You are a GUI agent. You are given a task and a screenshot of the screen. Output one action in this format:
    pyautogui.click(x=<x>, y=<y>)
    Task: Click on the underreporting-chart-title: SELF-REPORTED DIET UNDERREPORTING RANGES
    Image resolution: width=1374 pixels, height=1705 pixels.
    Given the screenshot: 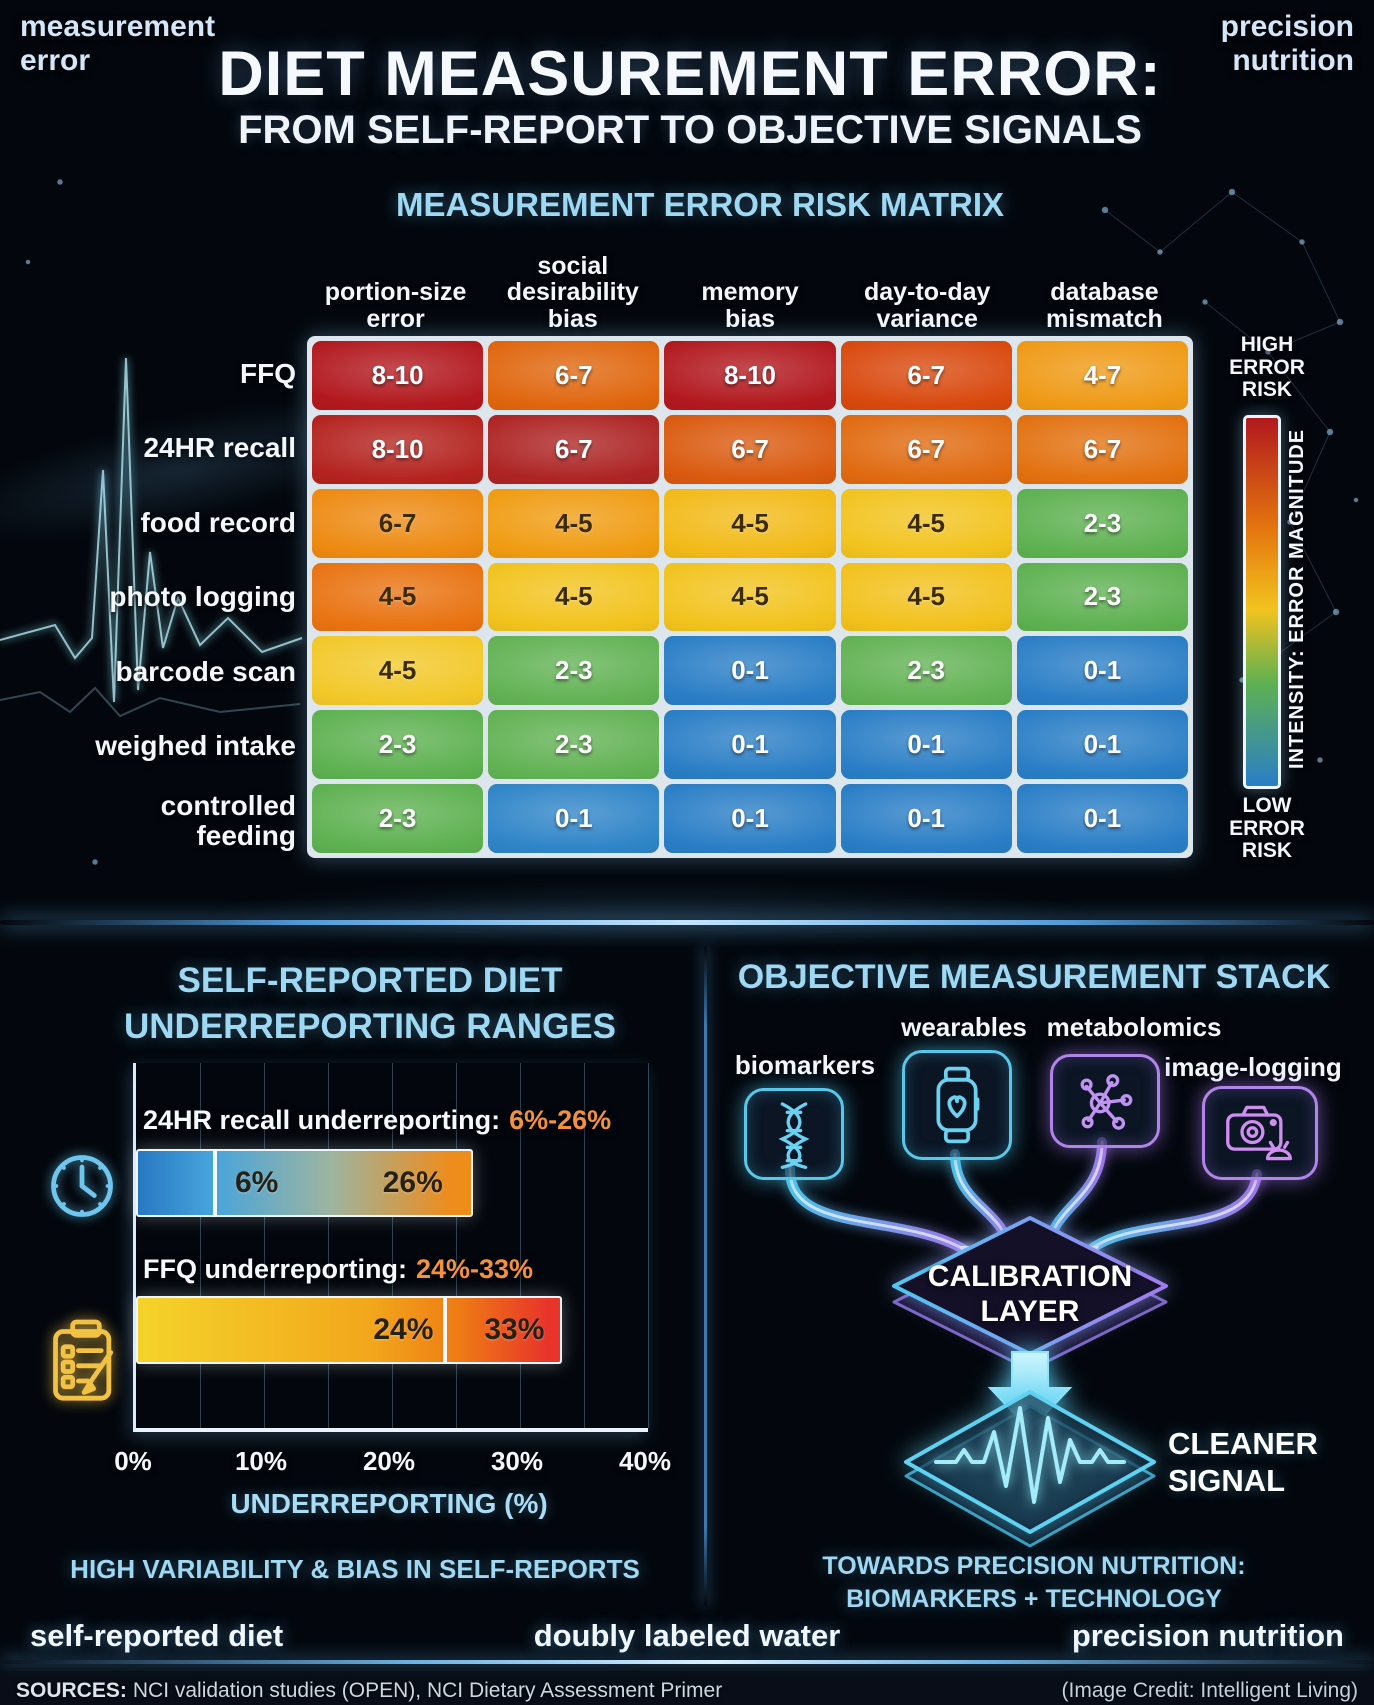 What is the action you would take?
    pyautogui.click(x=370, y=1003)
    